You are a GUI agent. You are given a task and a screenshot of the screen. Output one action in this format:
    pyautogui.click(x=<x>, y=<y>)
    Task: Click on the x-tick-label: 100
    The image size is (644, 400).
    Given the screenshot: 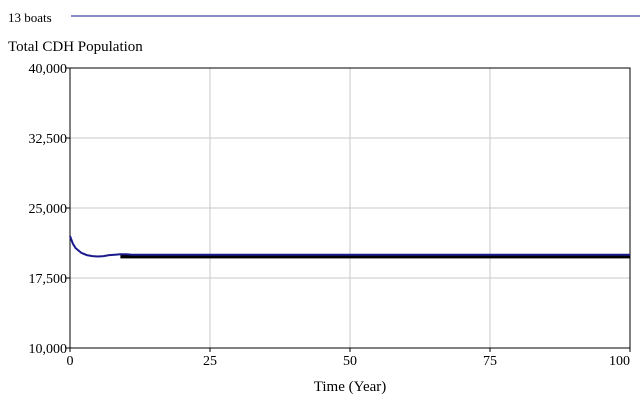 What is the action you would take?
    pyautogui.click(x=619, y=361)
    